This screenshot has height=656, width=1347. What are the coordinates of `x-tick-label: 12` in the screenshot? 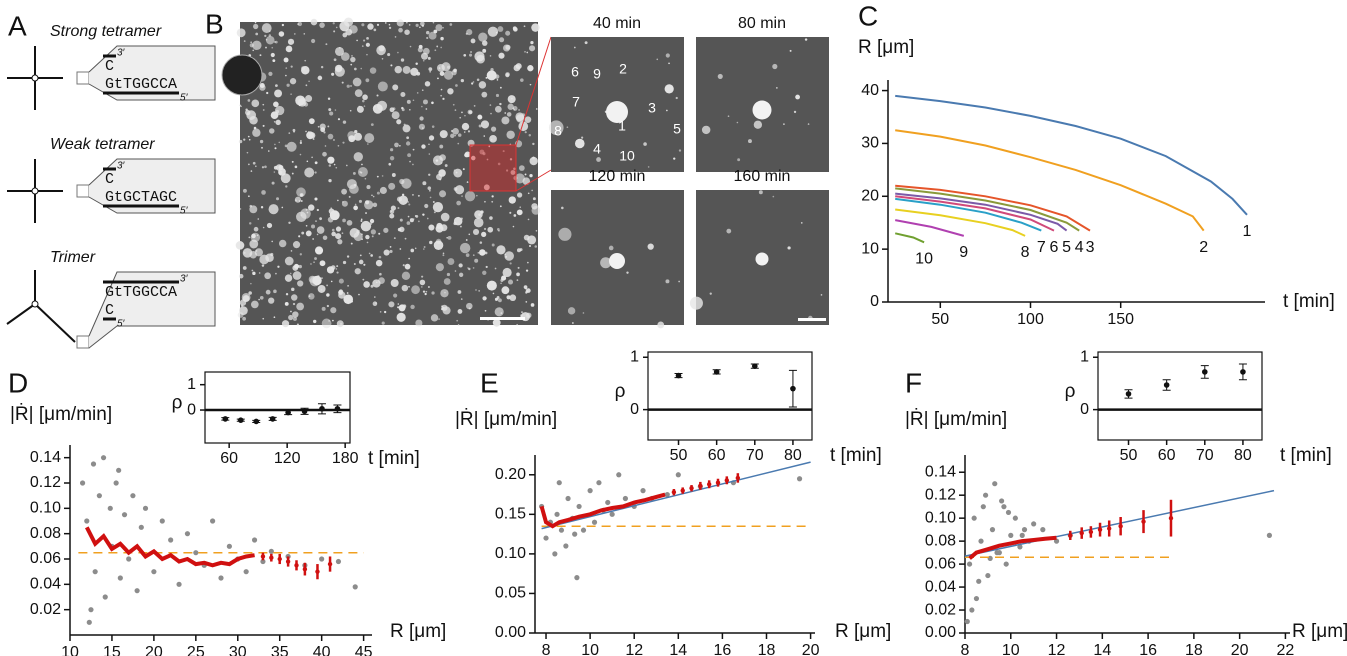 It's located at (634, 649).